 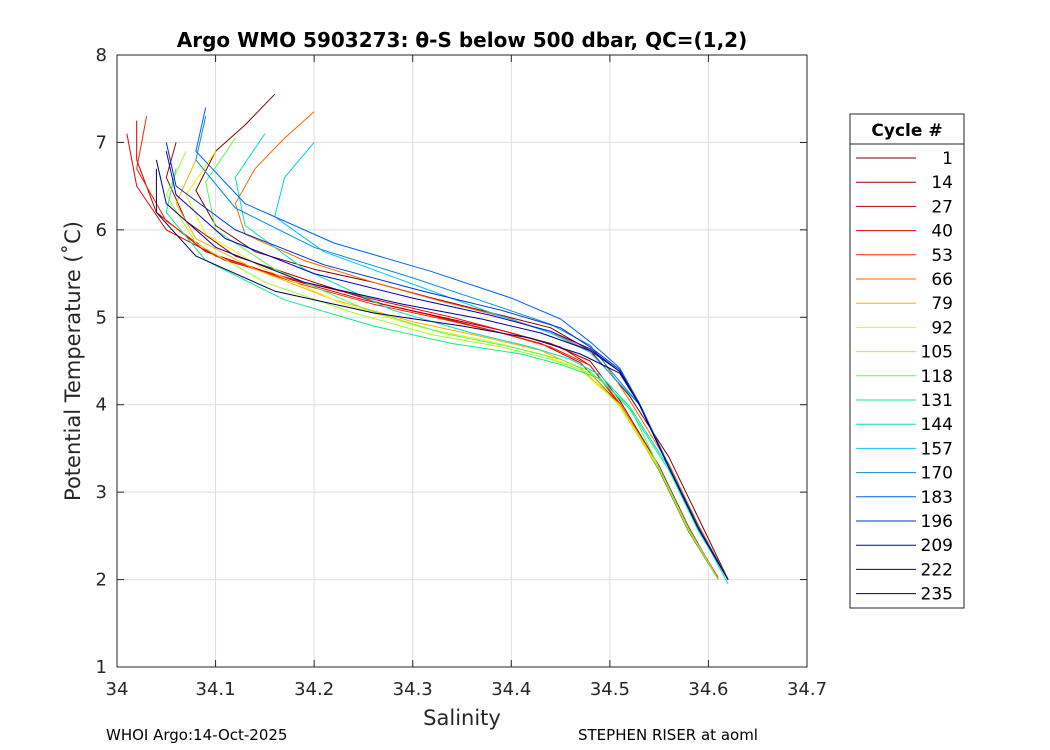 I want to click on legend-label: 183, so click(x=937, y=498).